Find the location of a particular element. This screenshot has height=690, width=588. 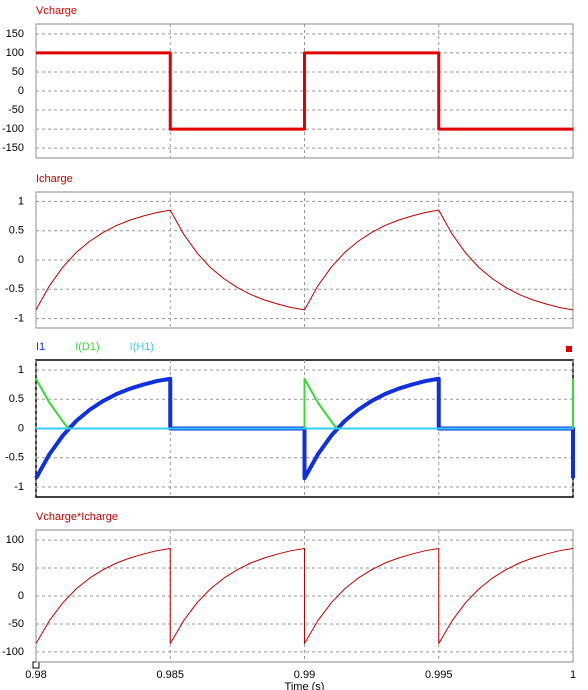

cursor-marker is located at coordinates (36, 665).